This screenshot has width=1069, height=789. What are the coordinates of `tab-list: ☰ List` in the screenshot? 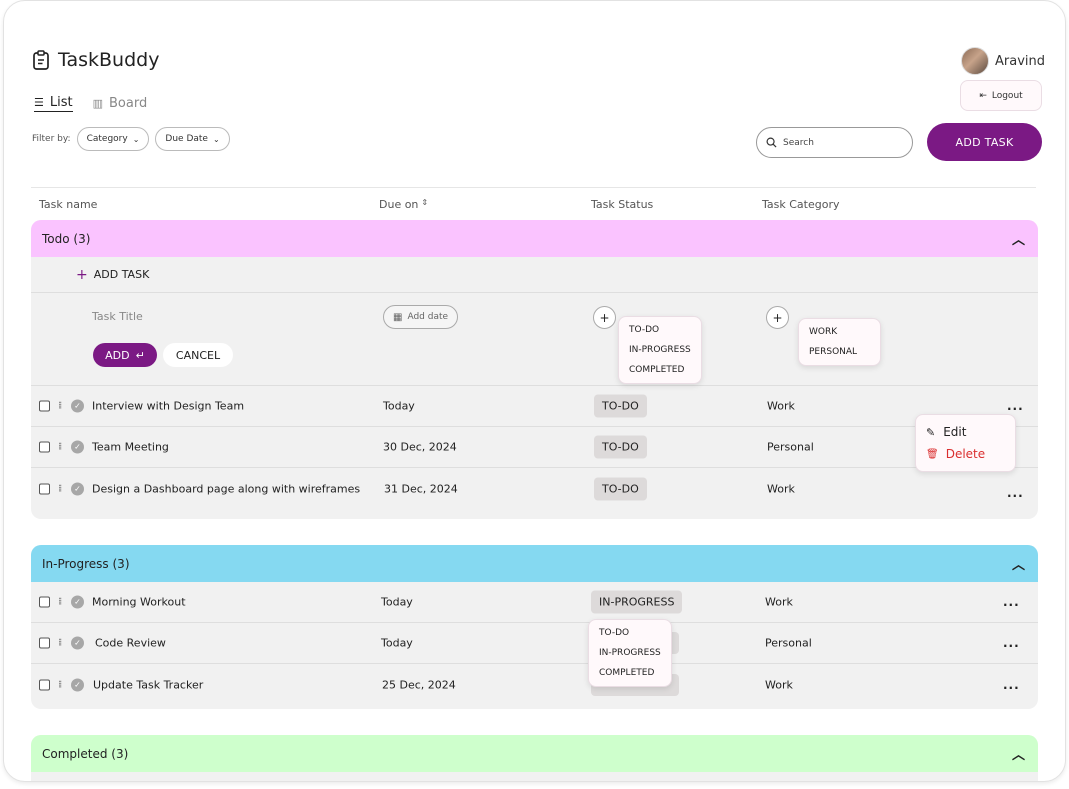 It's located at (53, 103).